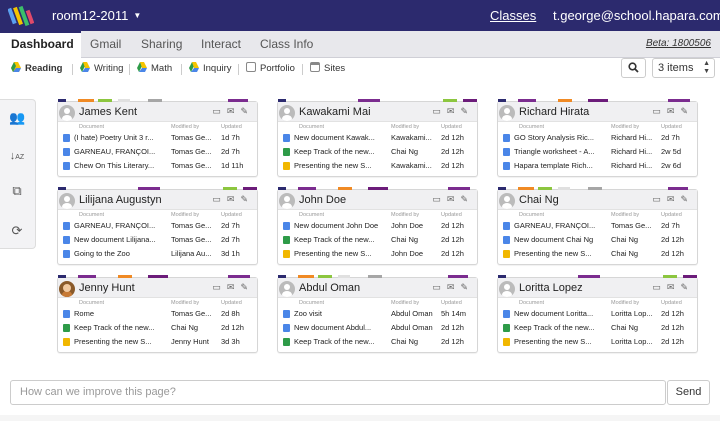  What do you see at coordinates (154, 69) in the screenshot?
I see `subtab-math: Math` at bounding box center [154, 69].